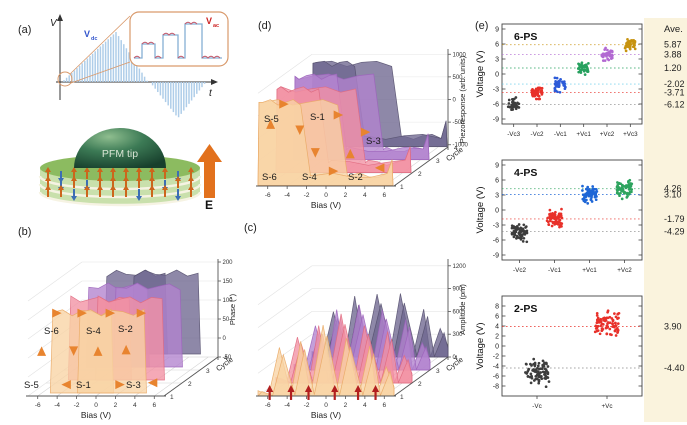 The height and width of the screenshot is (425, 687). I want to click on z-tick-label: -50, so click(227, 358).